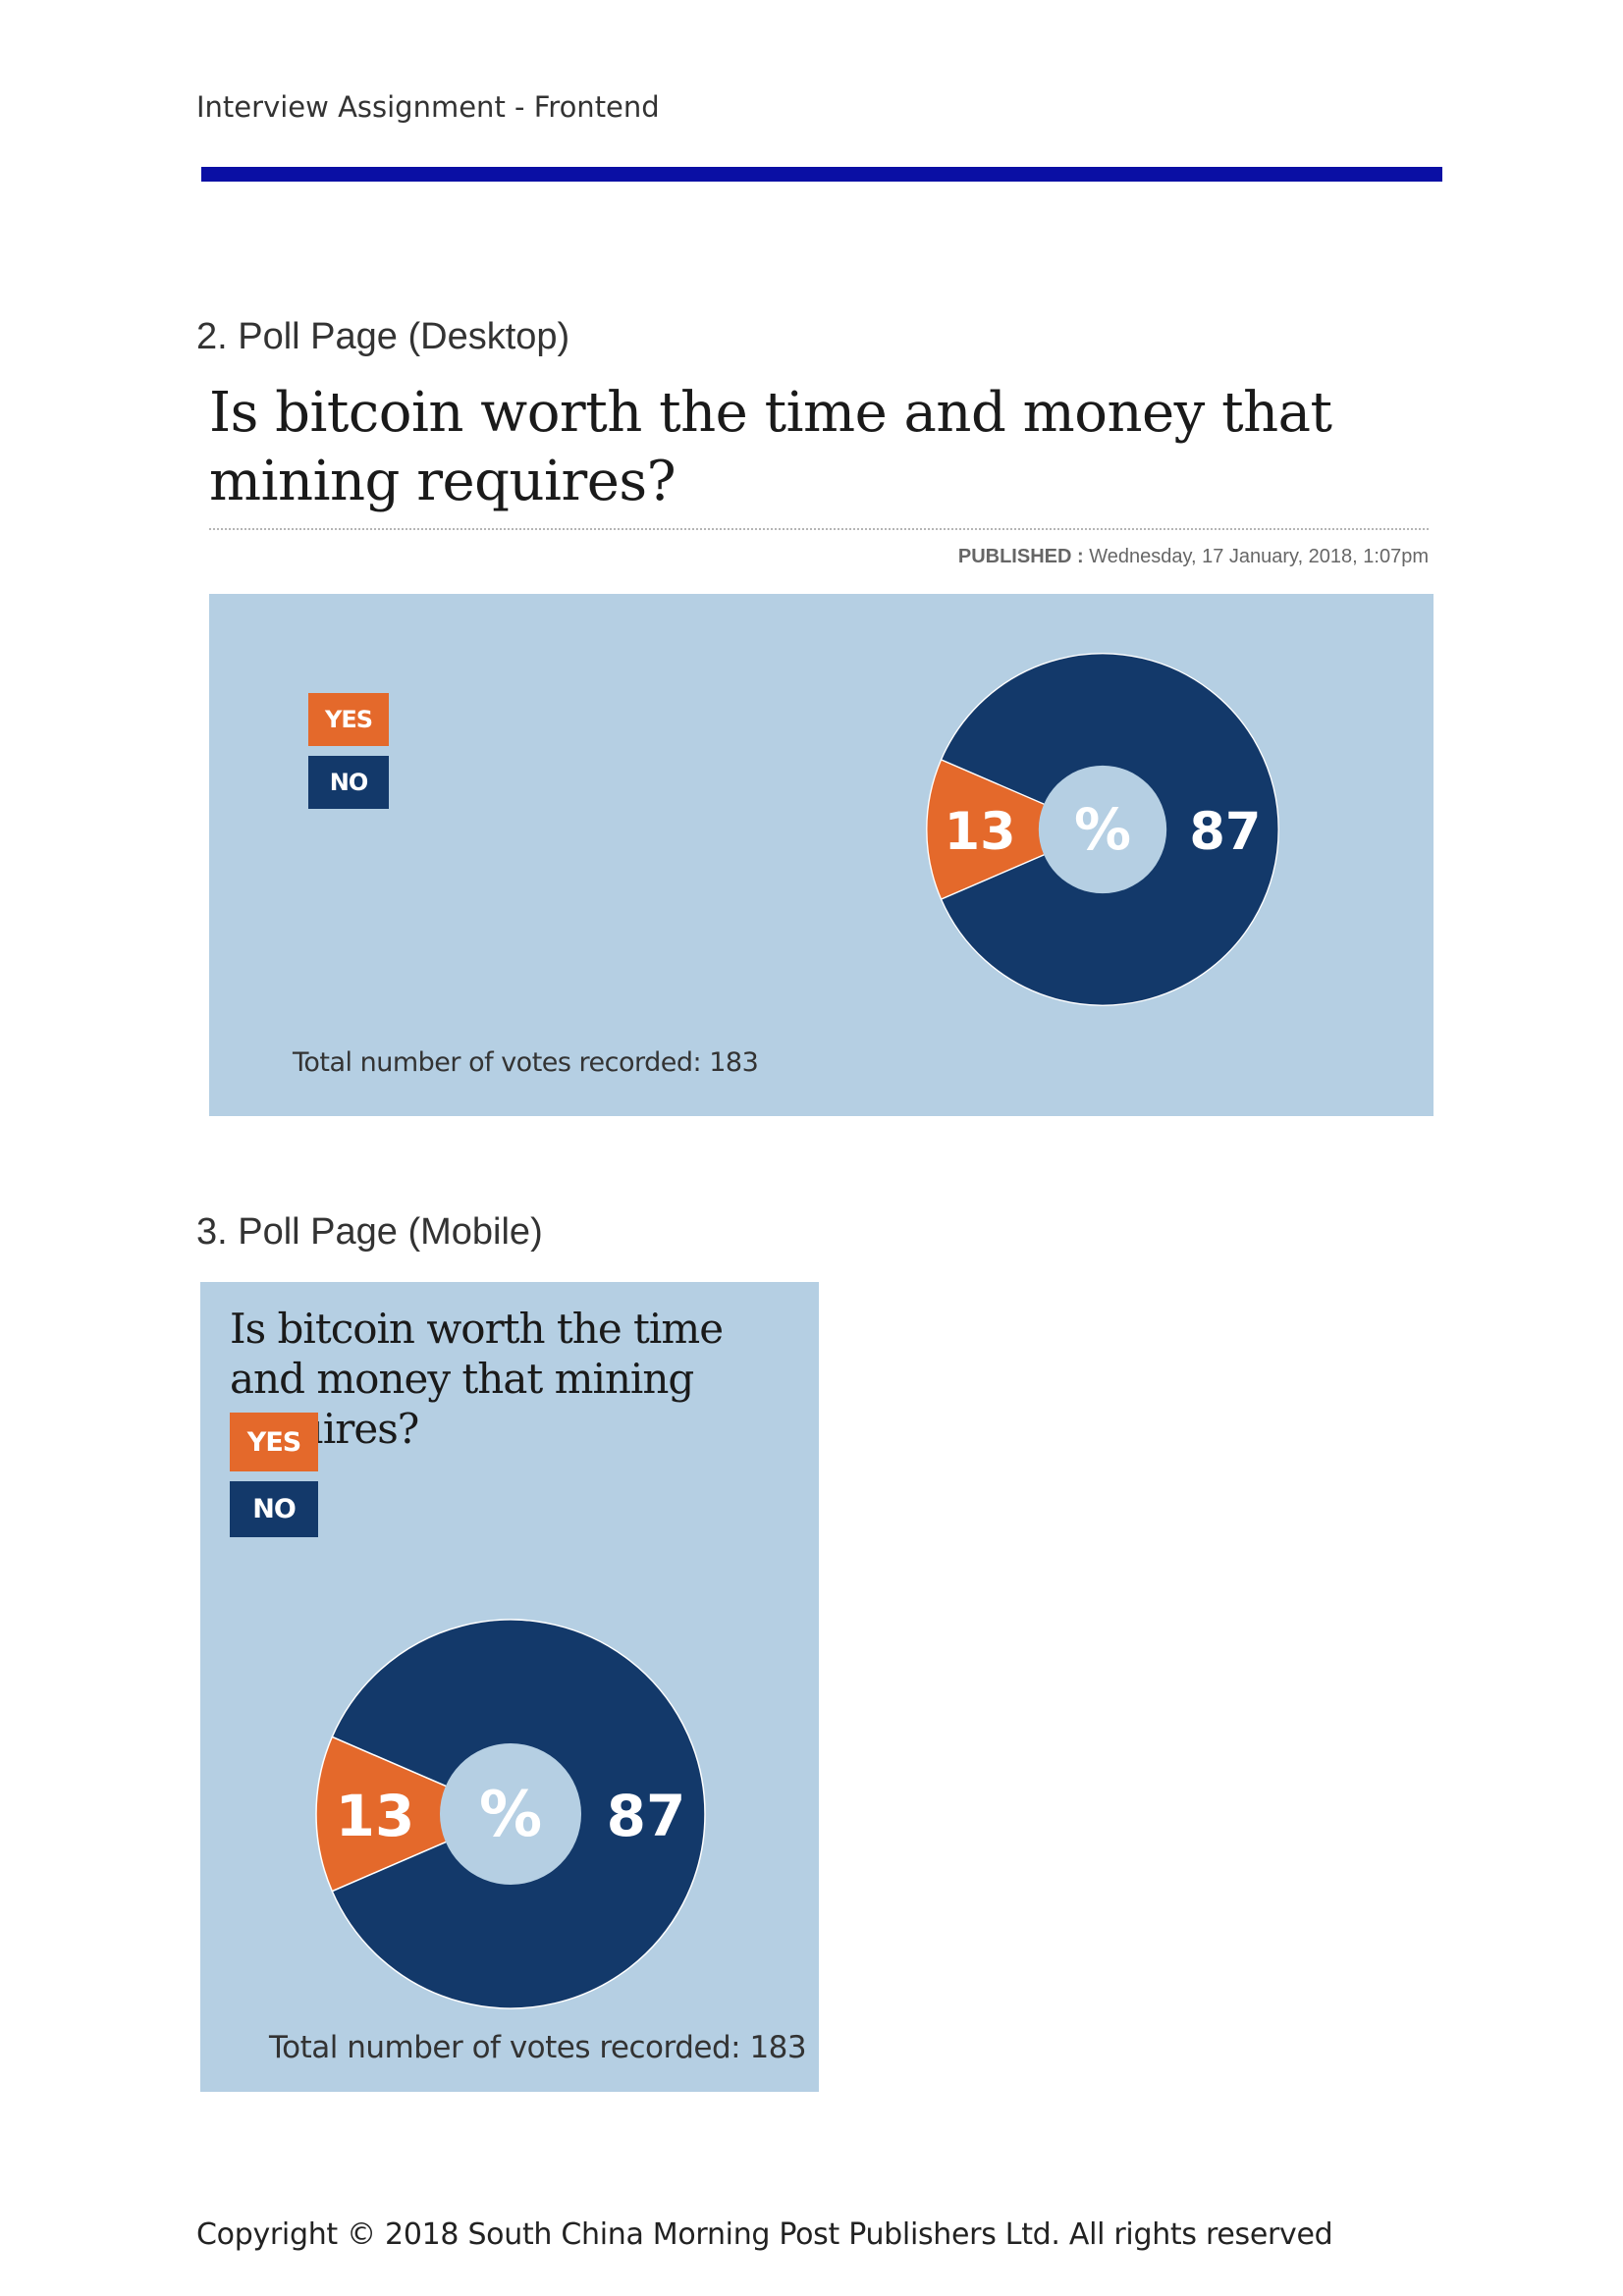 The width and height of the screenshot is (1623, 2296). What do you see at coordinates (274, 1442) in the screenshot?
I see `legend-yes-mobile: YES` at bounding box center [274, 1442].